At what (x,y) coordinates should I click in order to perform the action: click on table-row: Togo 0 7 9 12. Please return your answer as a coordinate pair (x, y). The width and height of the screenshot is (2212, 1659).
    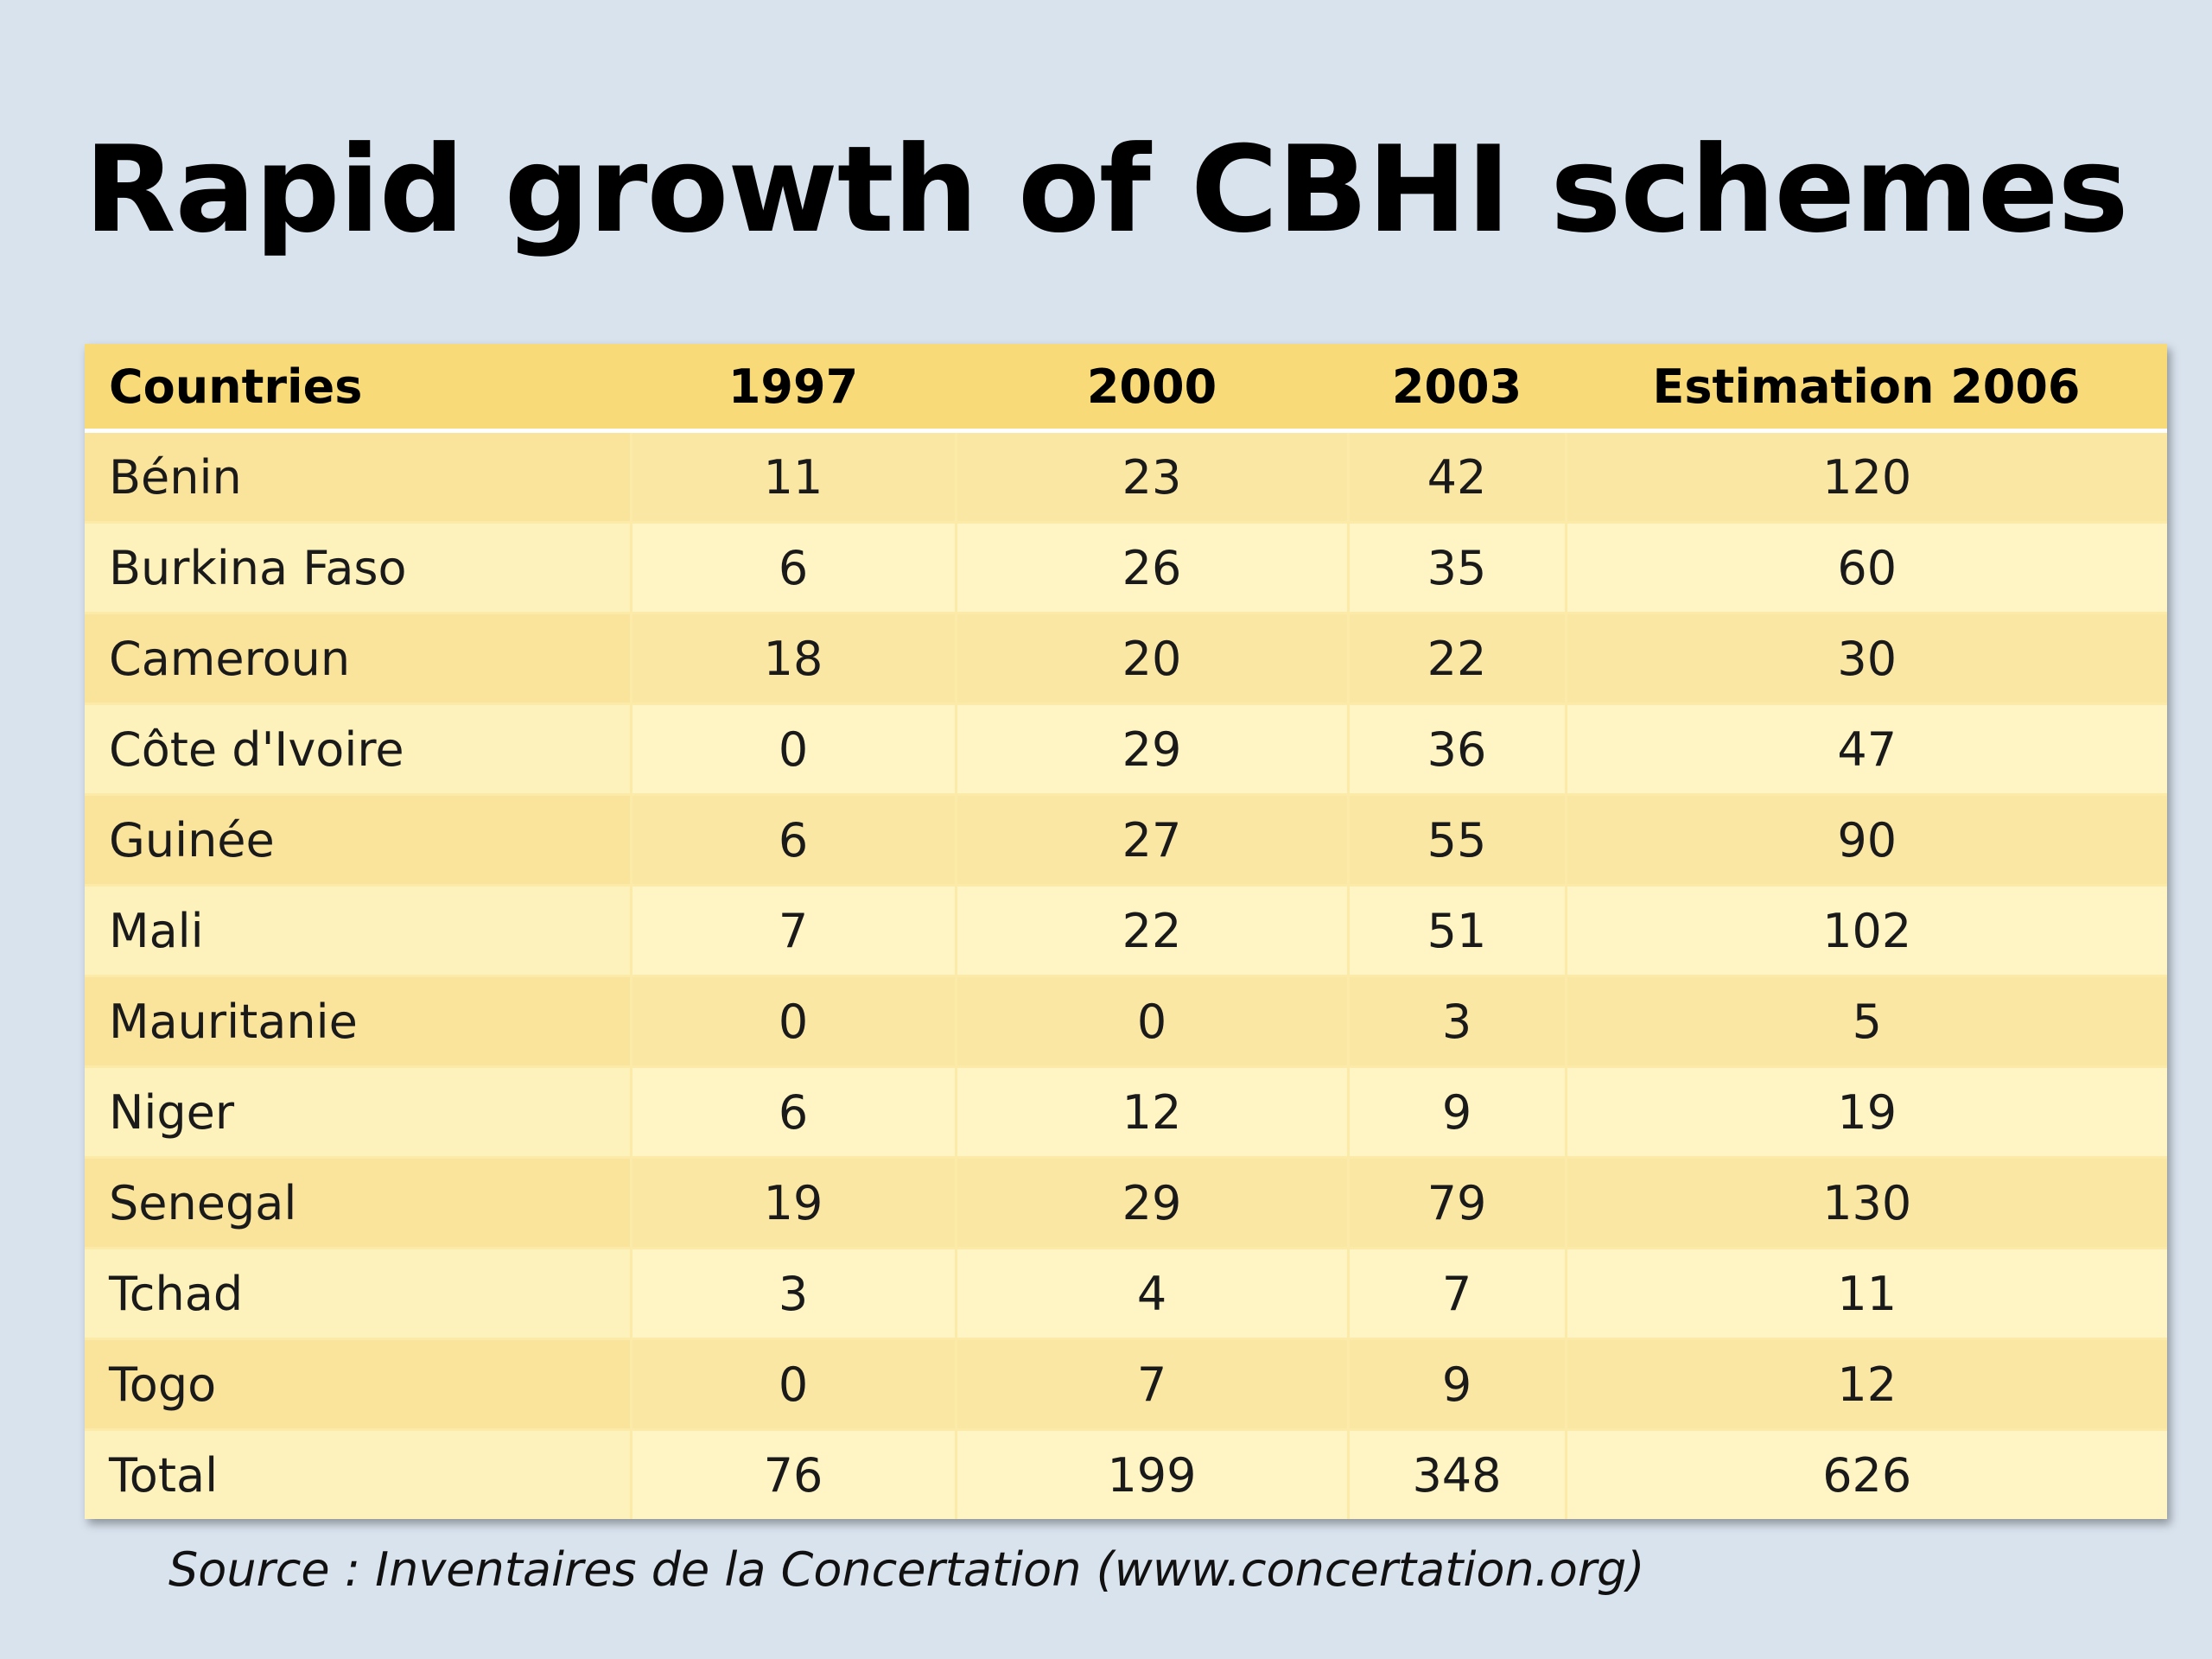
    Looking at the image, I should click on (1126, 1384).